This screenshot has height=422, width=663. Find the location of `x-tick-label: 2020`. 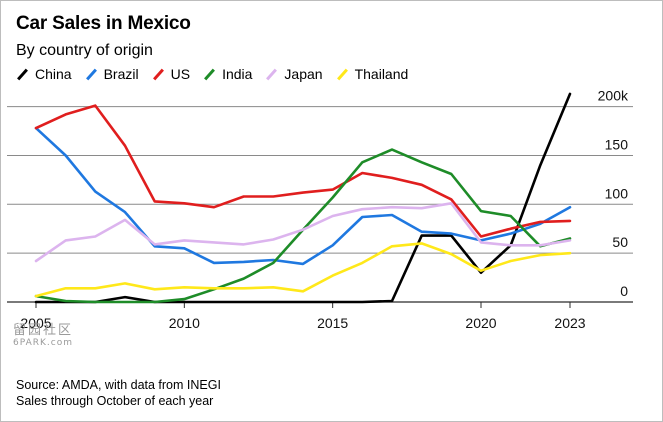

x-tick-label: 2020 is located at coordinates (480, 323).